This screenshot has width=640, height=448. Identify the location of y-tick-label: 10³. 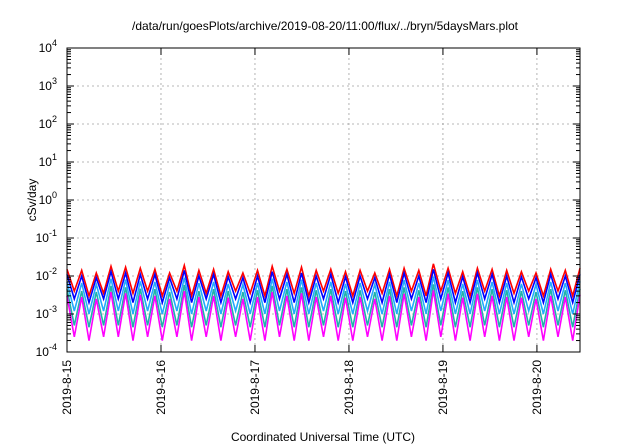
(48, 84).